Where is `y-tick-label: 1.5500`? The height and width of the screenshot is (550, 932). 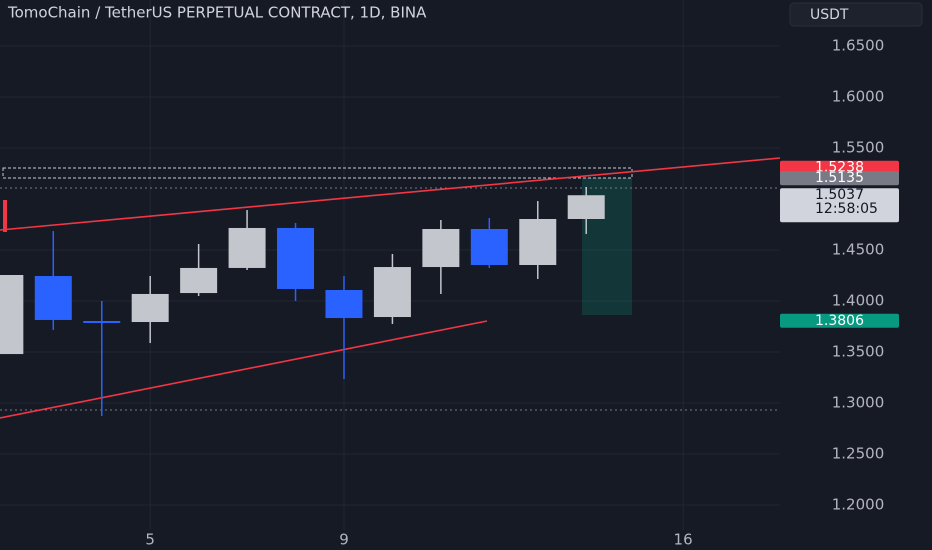 y-tick-label: 1.5500 is located at coordinates (858, 148).